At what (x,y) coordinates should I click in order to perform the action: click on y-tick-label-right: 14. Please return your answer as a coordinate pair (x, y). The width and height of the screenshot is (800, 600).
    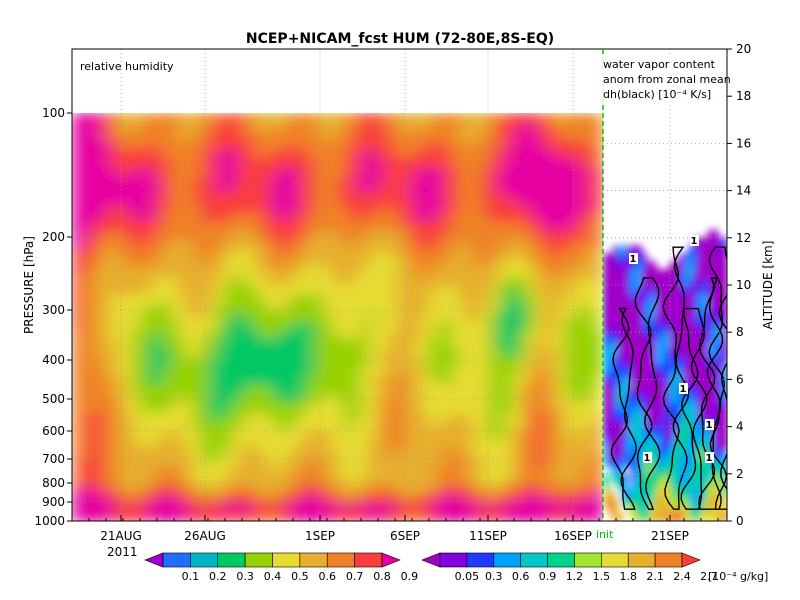
    Looking at the image, I should click on (743, 191).